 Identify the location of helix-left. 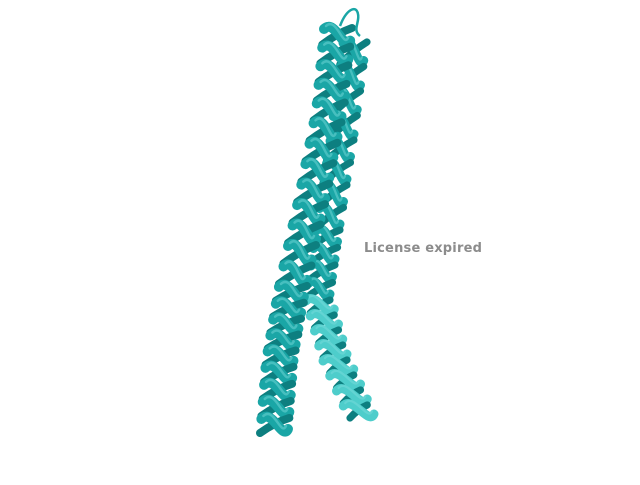
(306, 229).